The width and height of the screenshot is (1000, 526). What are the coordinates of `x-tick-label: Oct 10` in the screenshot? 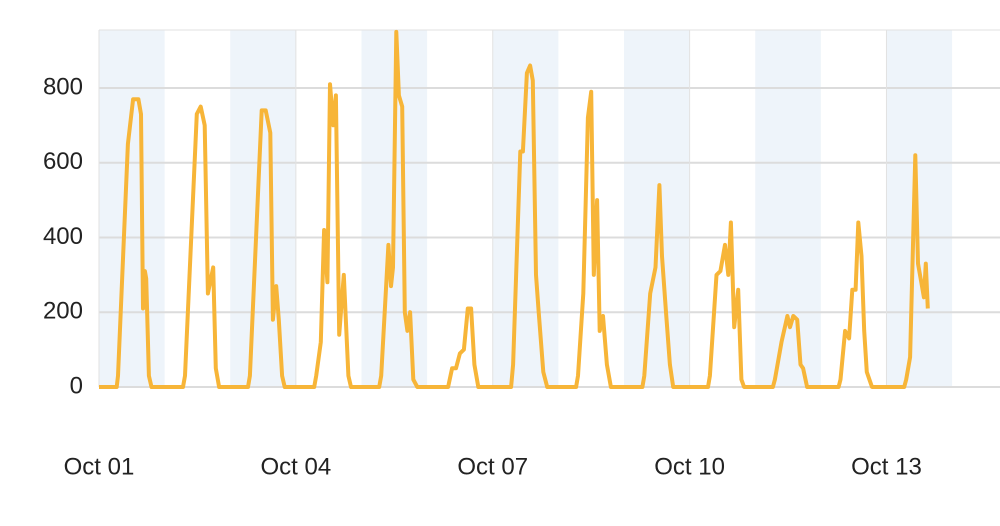 It's located at (689, 466).